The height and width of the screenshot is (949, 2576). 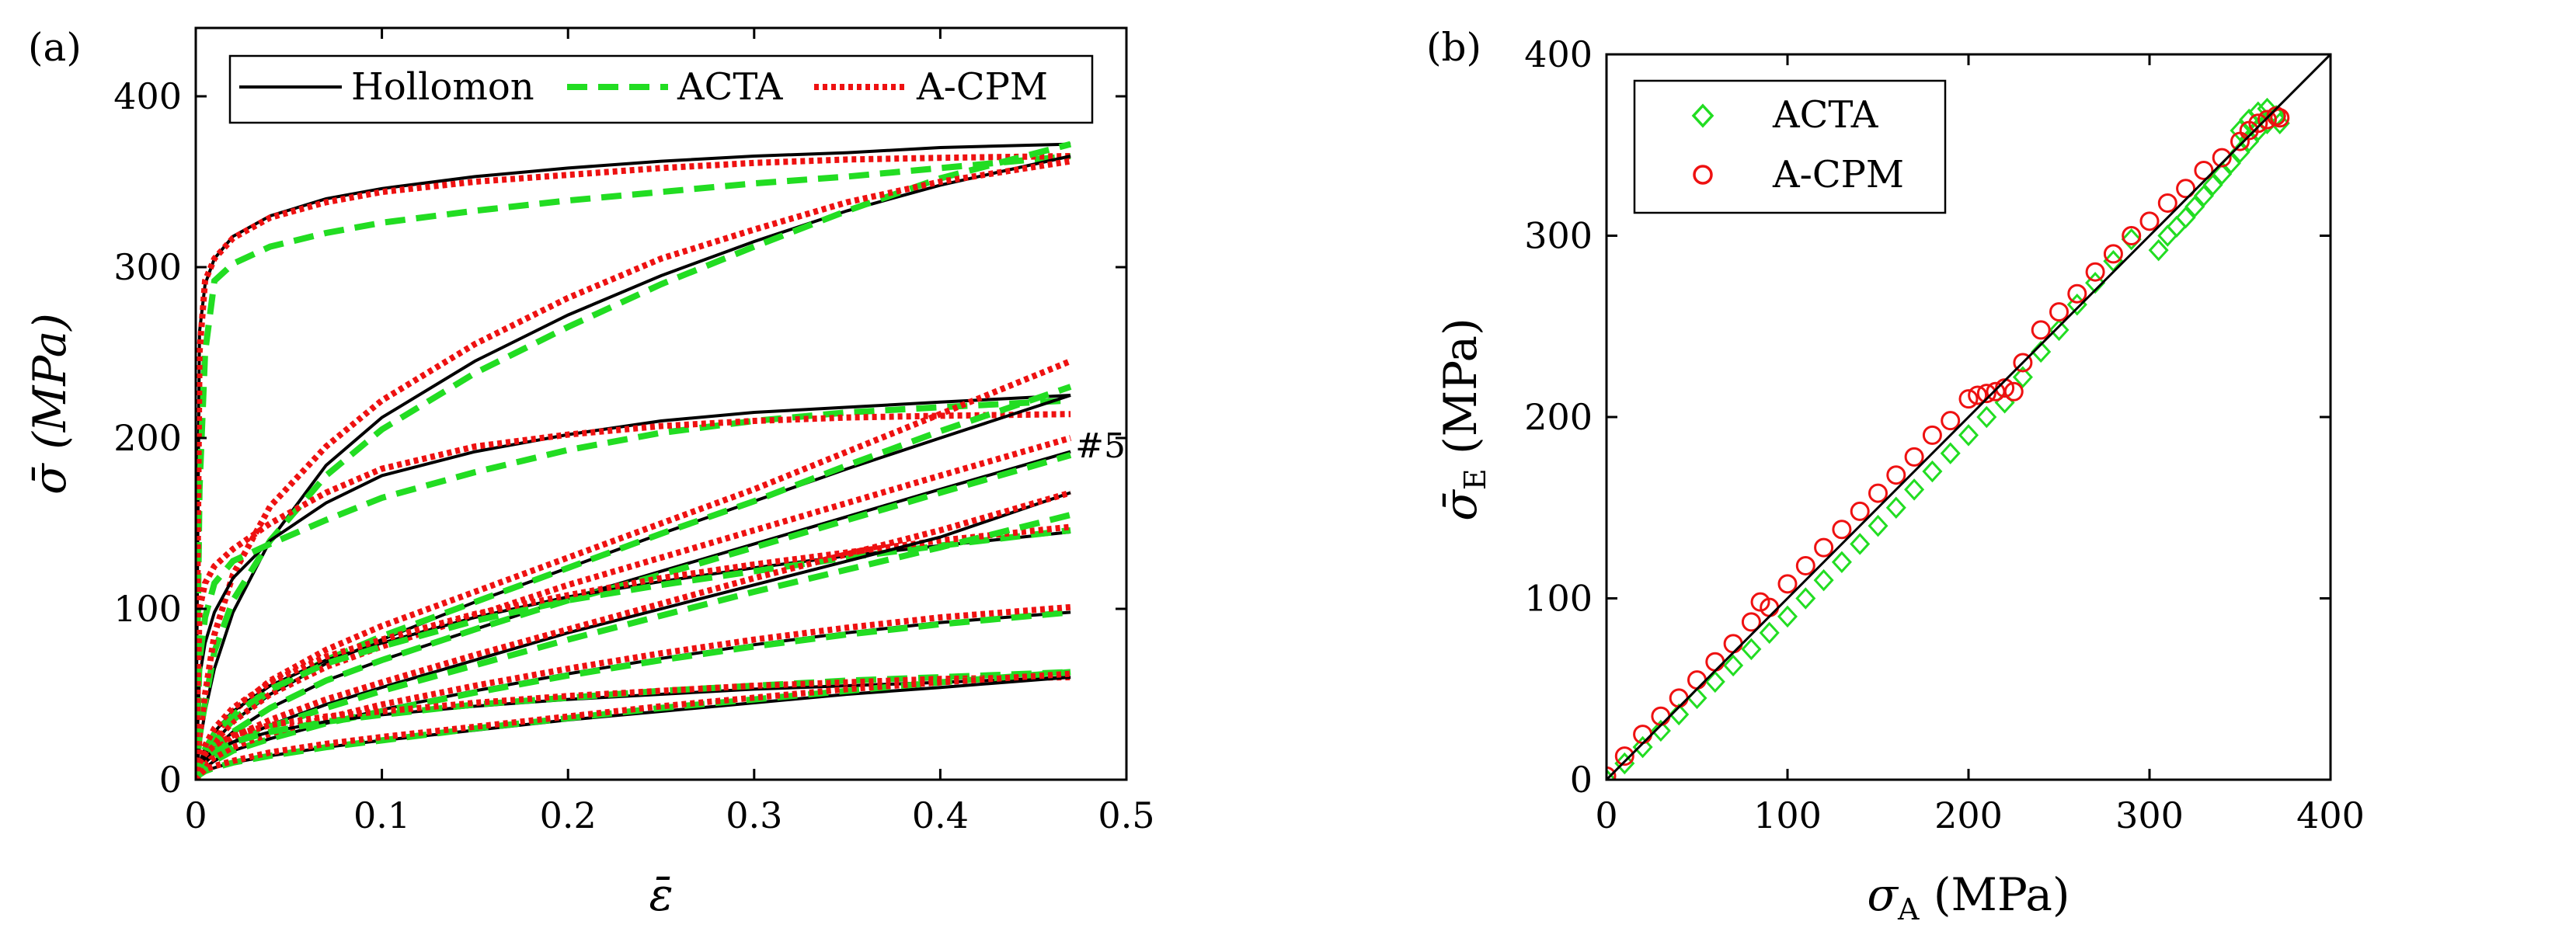 I want to click on panel-b-ytick-label: 0, so click(x=1581, y=780).